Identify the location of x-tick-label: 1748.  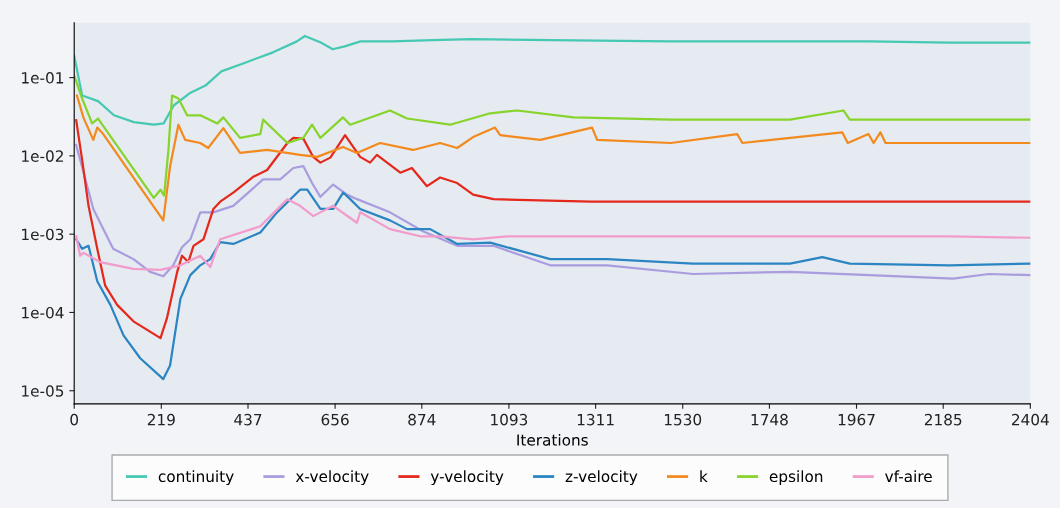
(769, 419).